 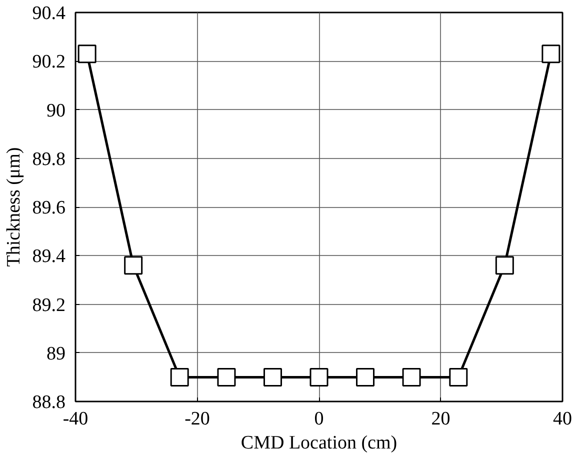 I want to click on y-tick-label: 89.2, so click(x=49, y=305).